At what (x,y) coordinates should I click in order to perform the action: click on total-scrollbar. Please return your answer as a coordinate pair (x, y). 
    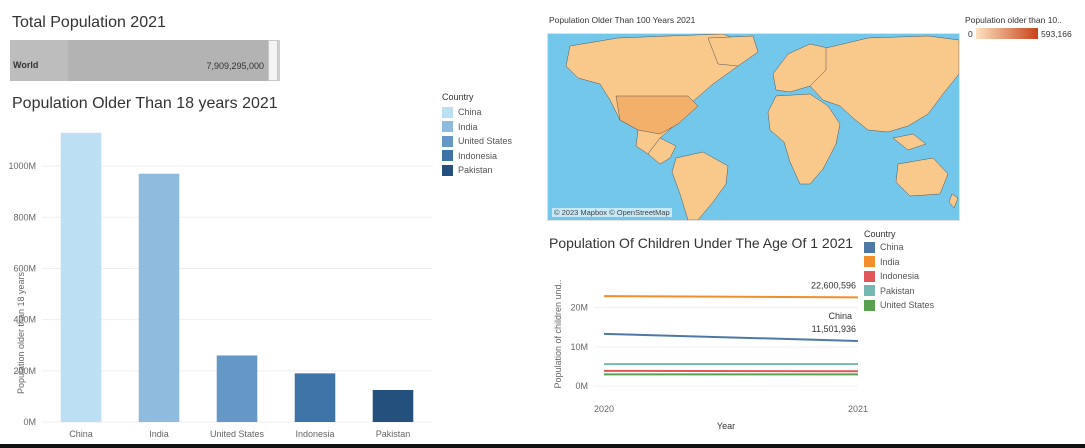
    Looking at the image, I should click on (273, 60).